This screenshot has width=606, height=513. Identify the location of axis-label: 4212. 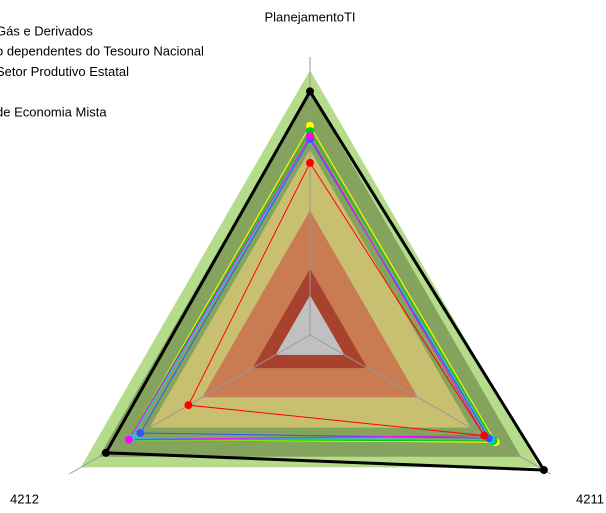
(24, 498).